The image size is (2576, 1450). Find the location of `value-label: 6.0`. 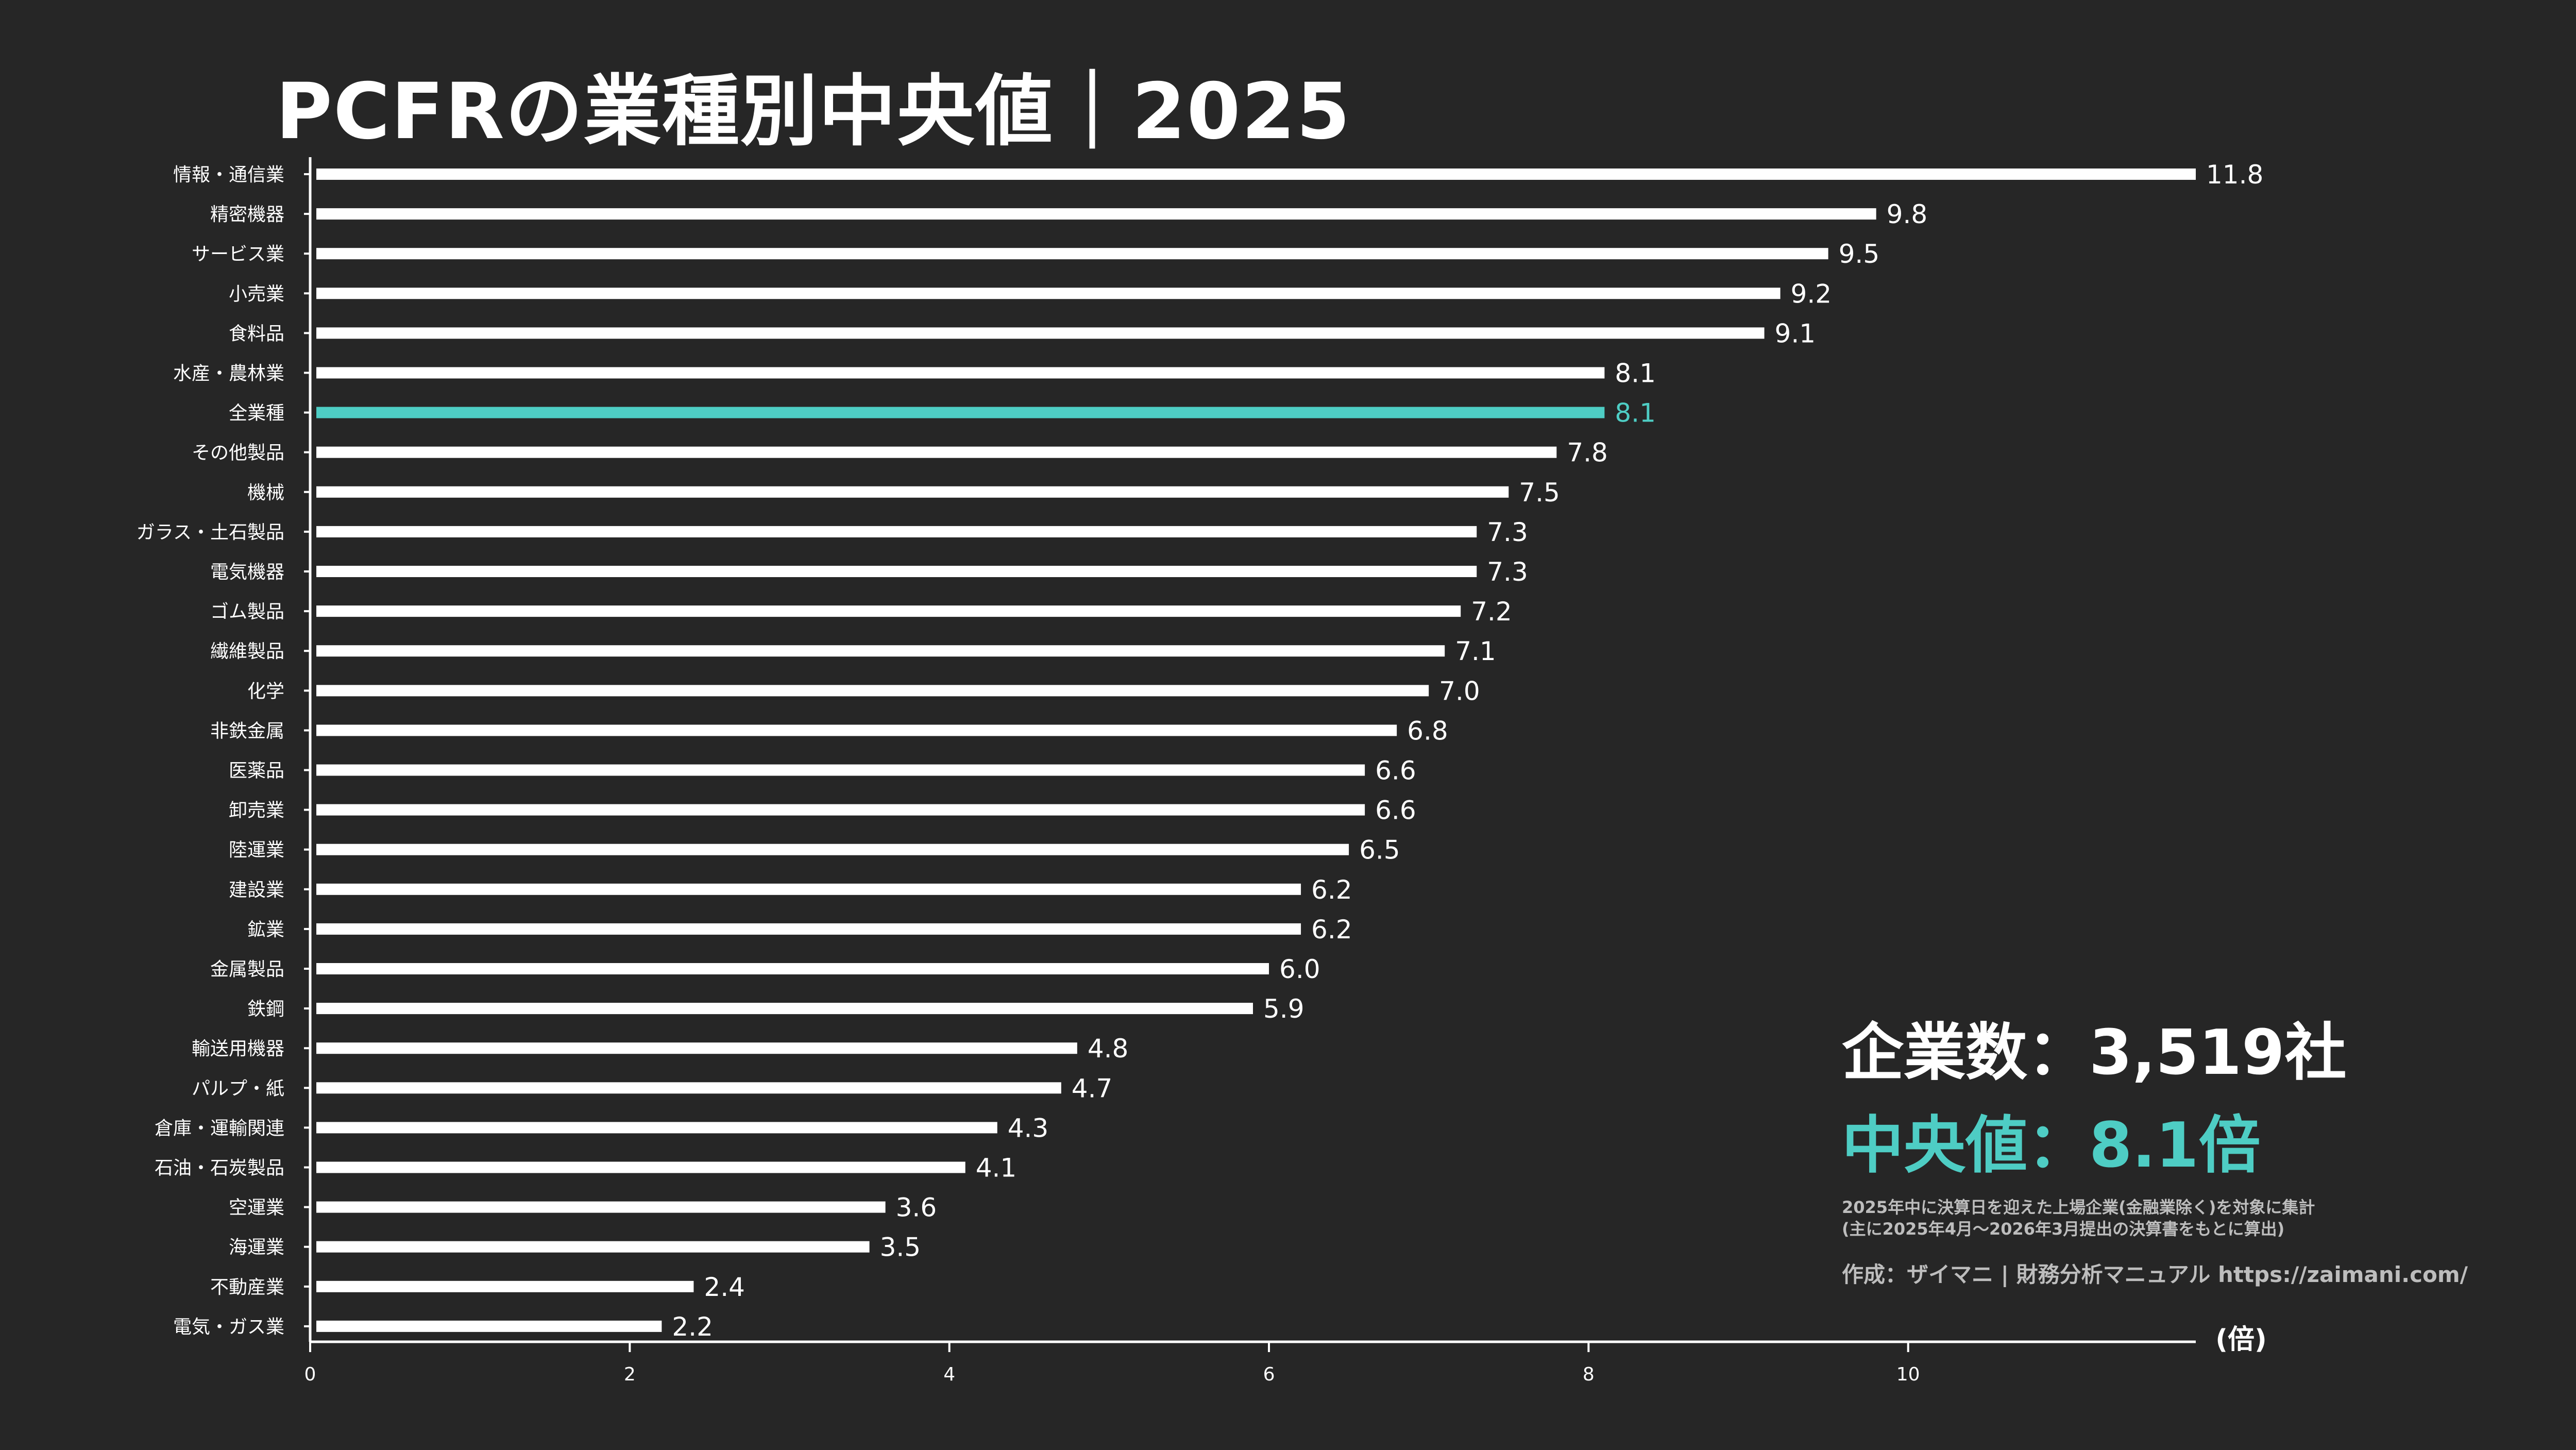

value-label: 6.0 is located at coordinates (1299, 969).